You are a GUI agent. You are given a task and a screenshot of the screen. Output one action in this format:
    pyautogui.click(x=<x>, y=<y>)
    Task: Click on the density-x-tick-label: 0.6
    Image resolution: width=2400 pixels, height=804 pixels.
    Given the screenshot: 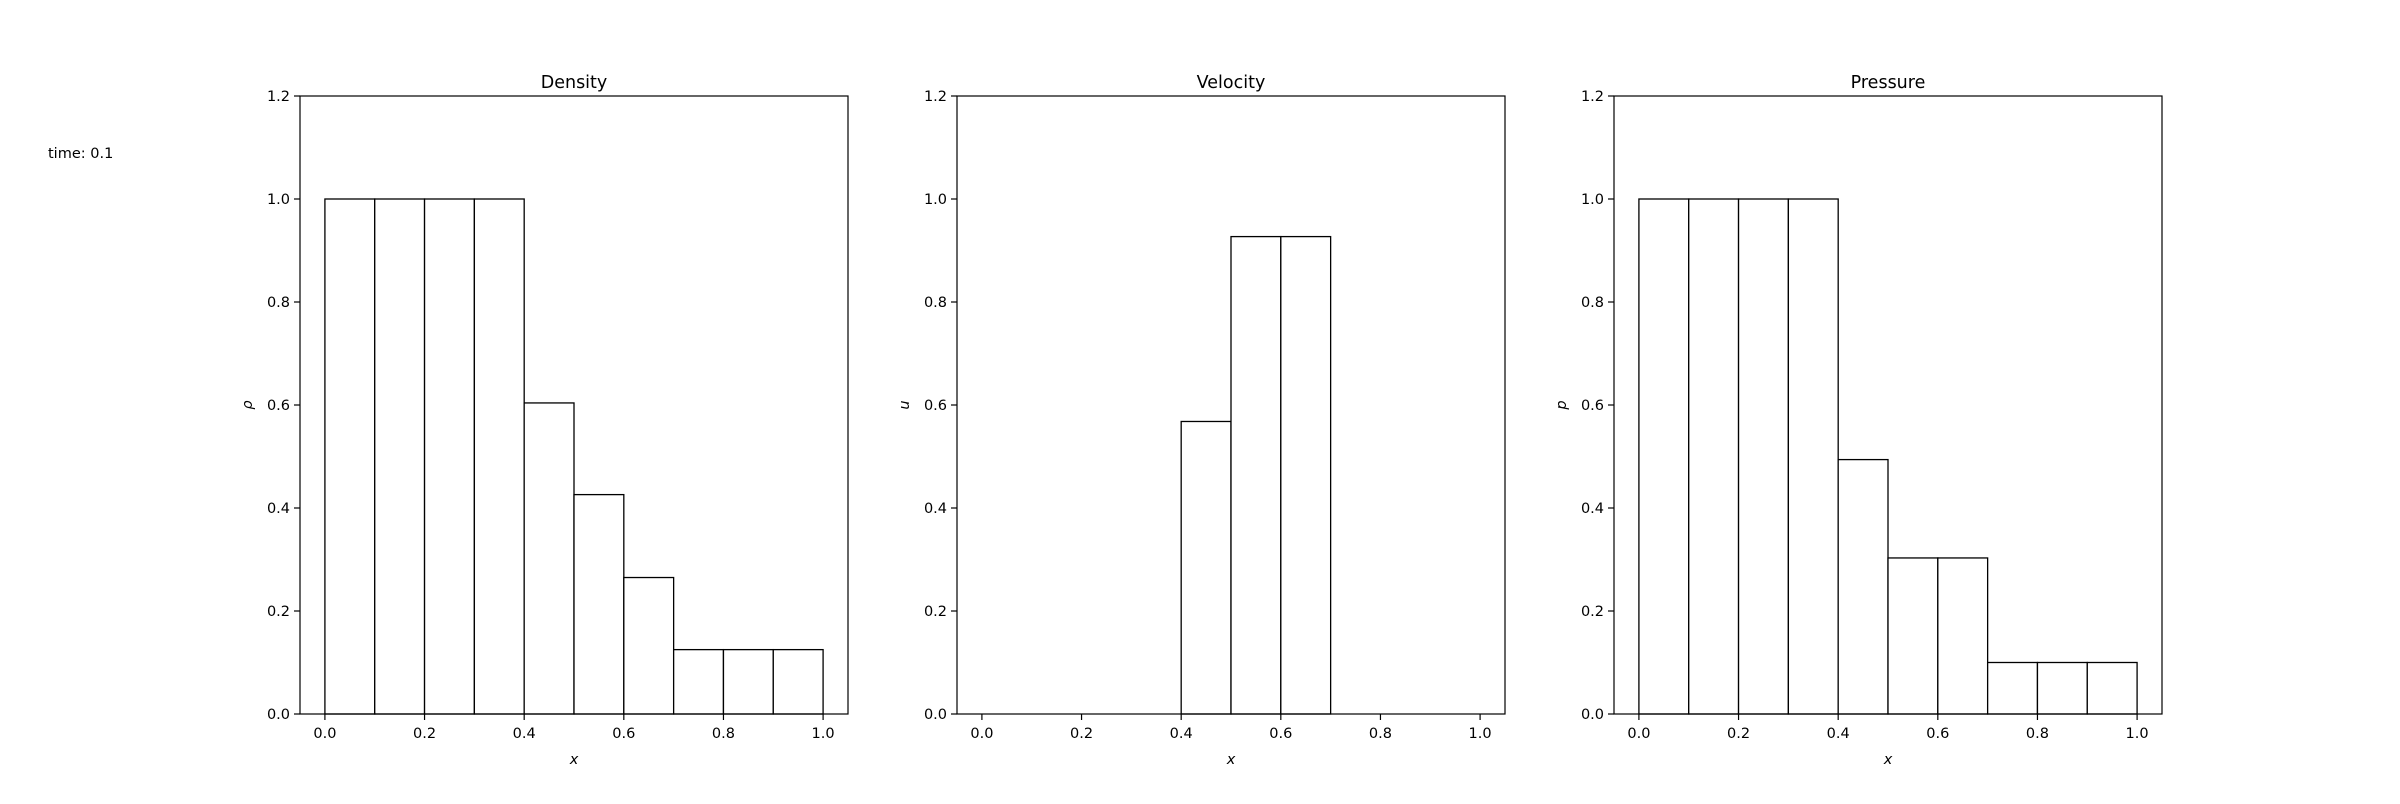 What is the action you would take?
    pyautogui.click(x=623, y=734)
    